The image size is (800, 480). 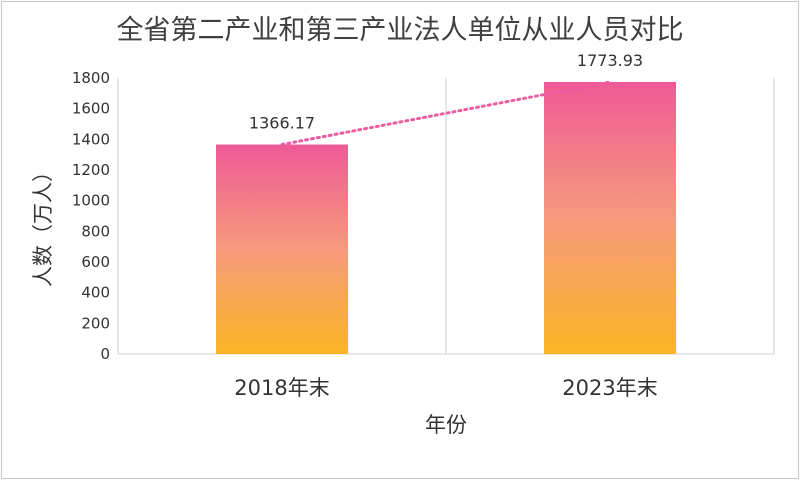 I want to click on x-category-label: 2023年末, so click(x=609, y=388).